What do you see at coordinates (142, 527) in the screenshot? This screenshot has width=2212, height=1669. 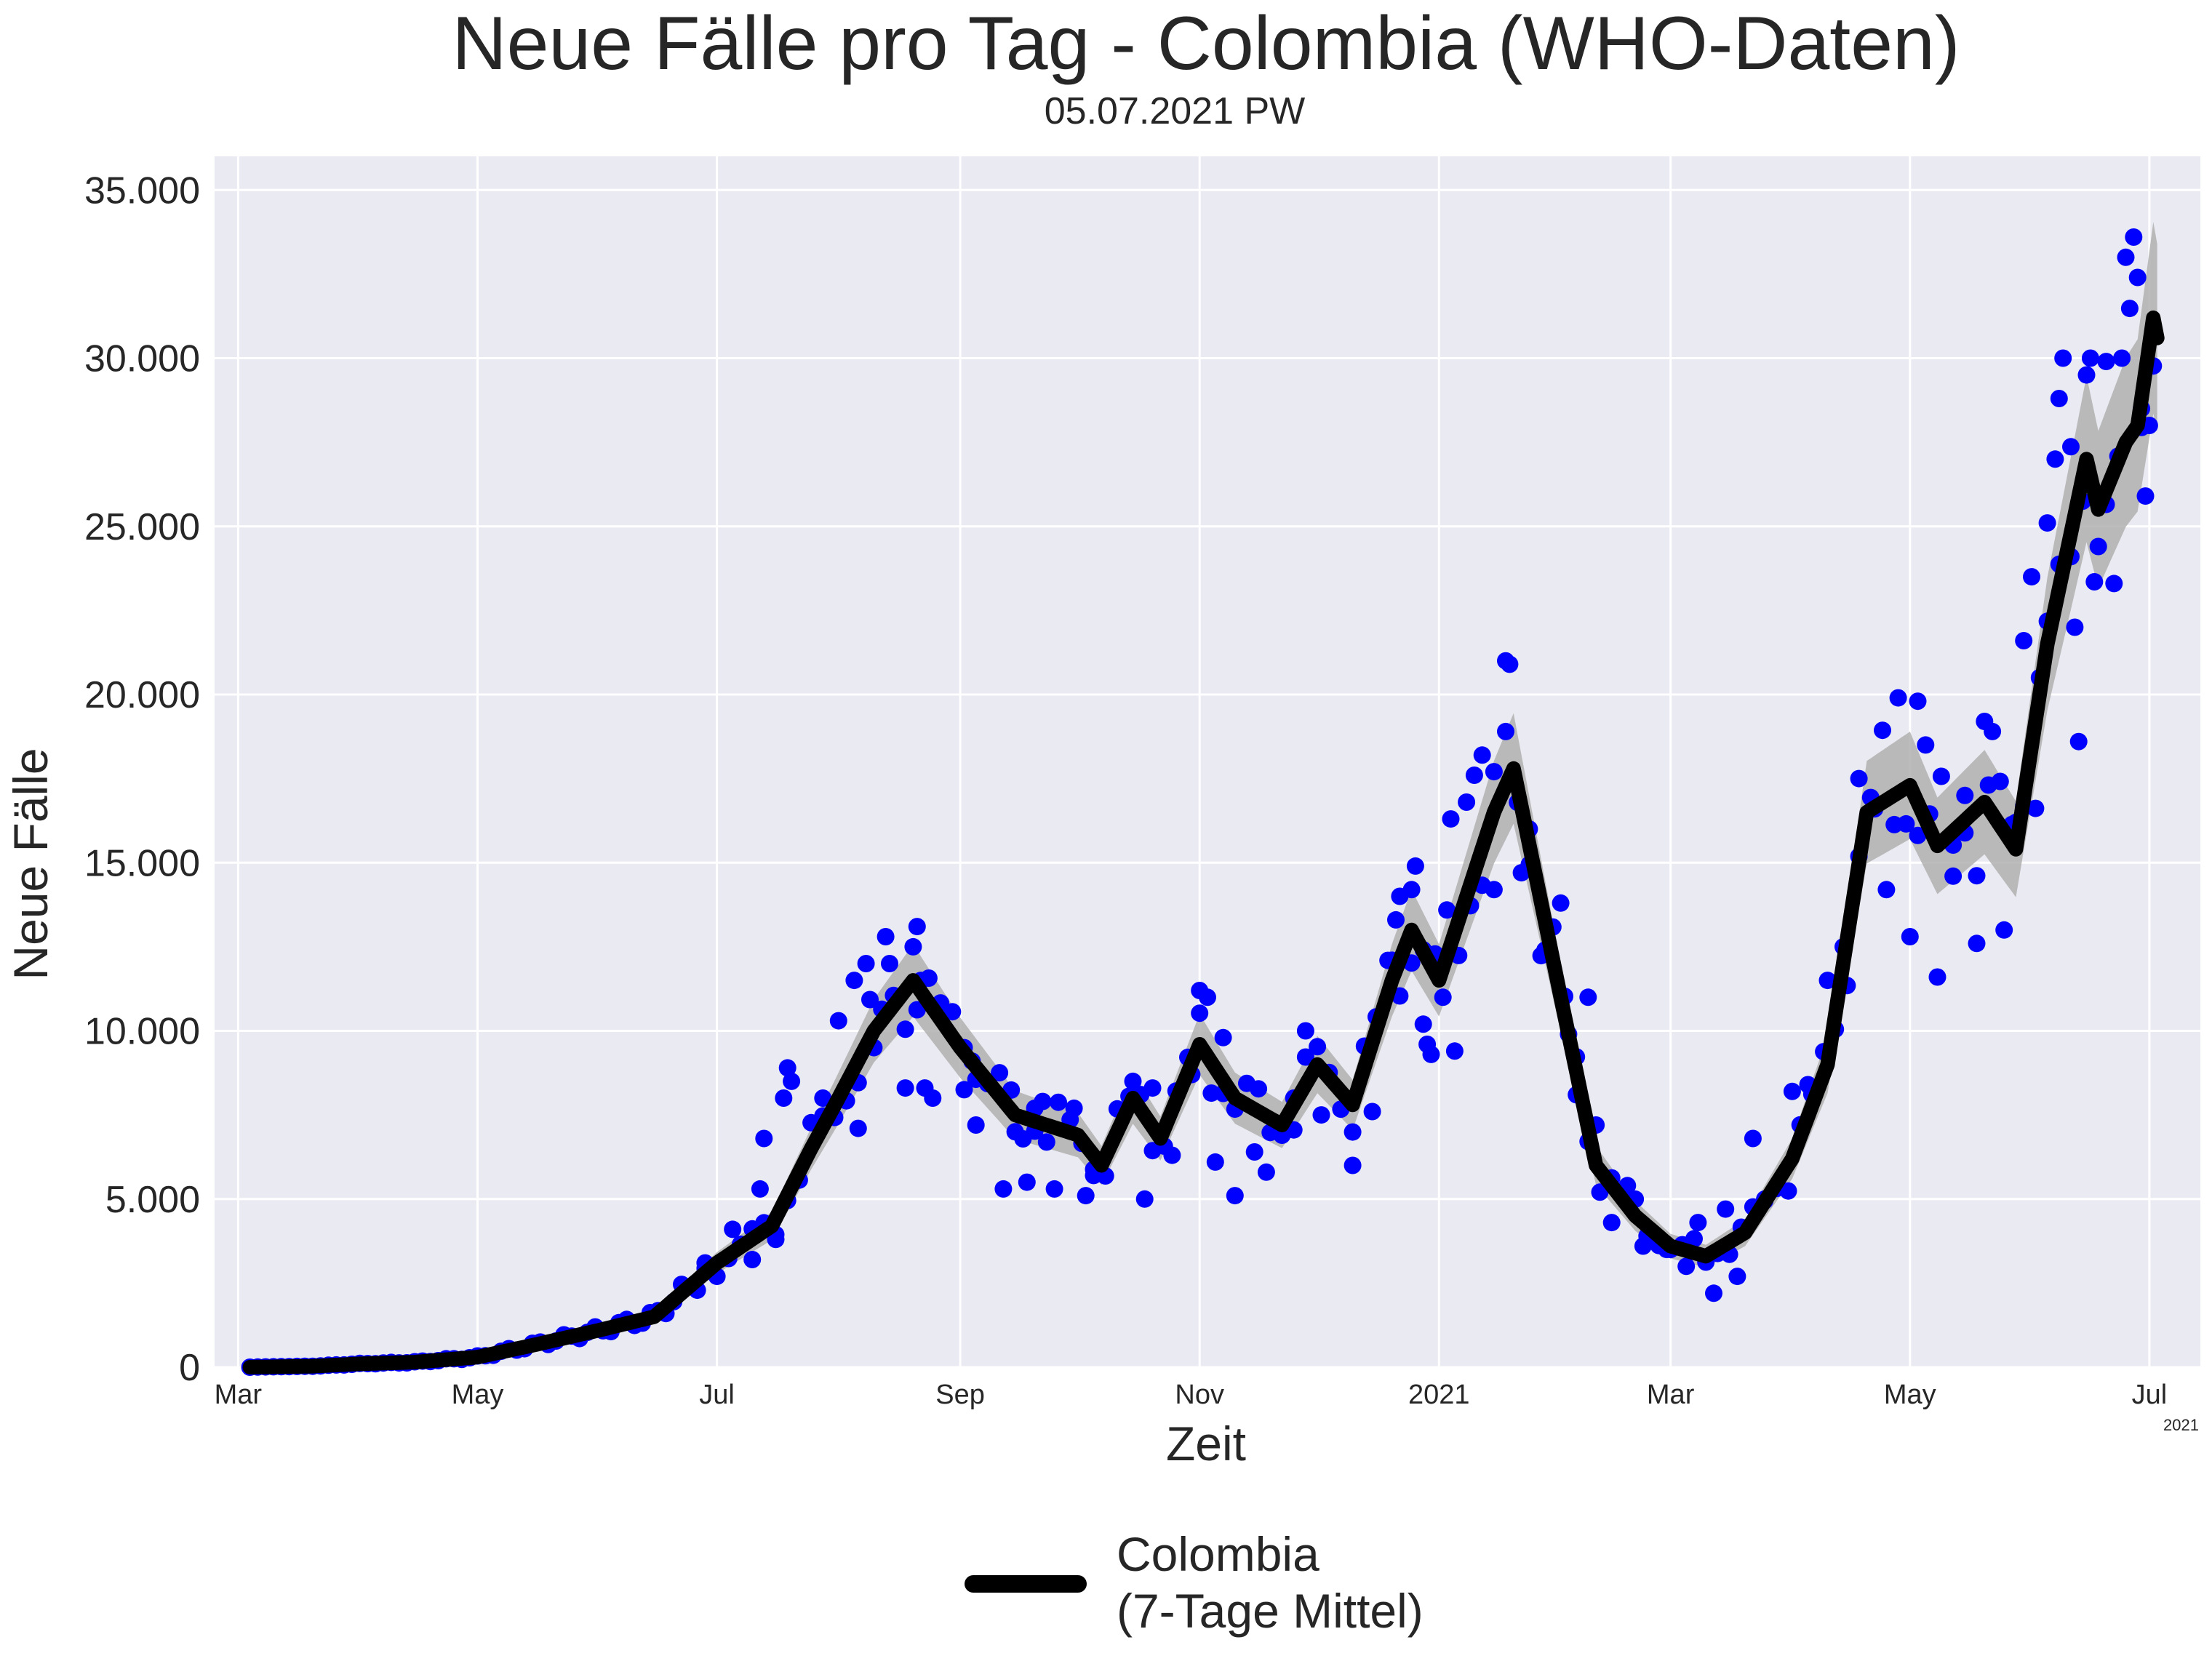 I see `y-tick-label: 25.000` at bounding box center [142, 527].